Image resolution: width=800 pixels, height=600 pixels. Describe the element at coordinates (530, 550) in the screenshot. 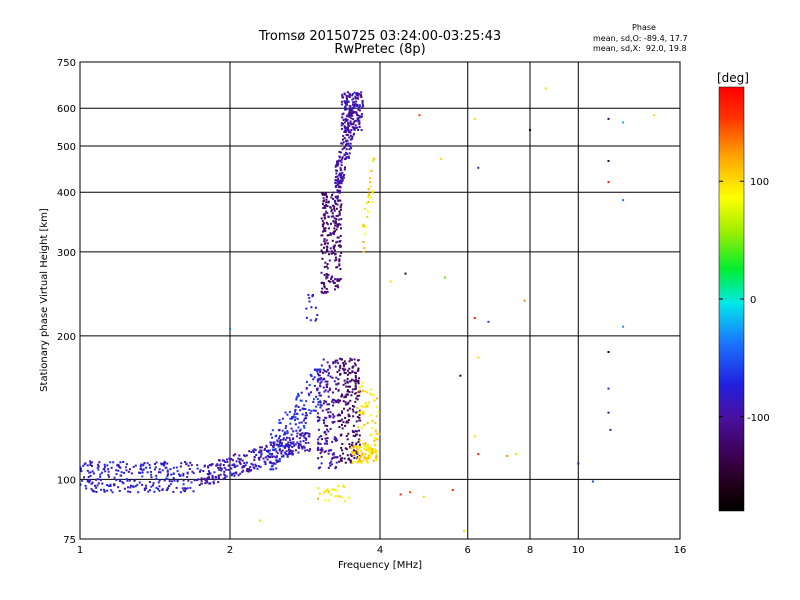

I see `x-tick-label: 8` at that location.